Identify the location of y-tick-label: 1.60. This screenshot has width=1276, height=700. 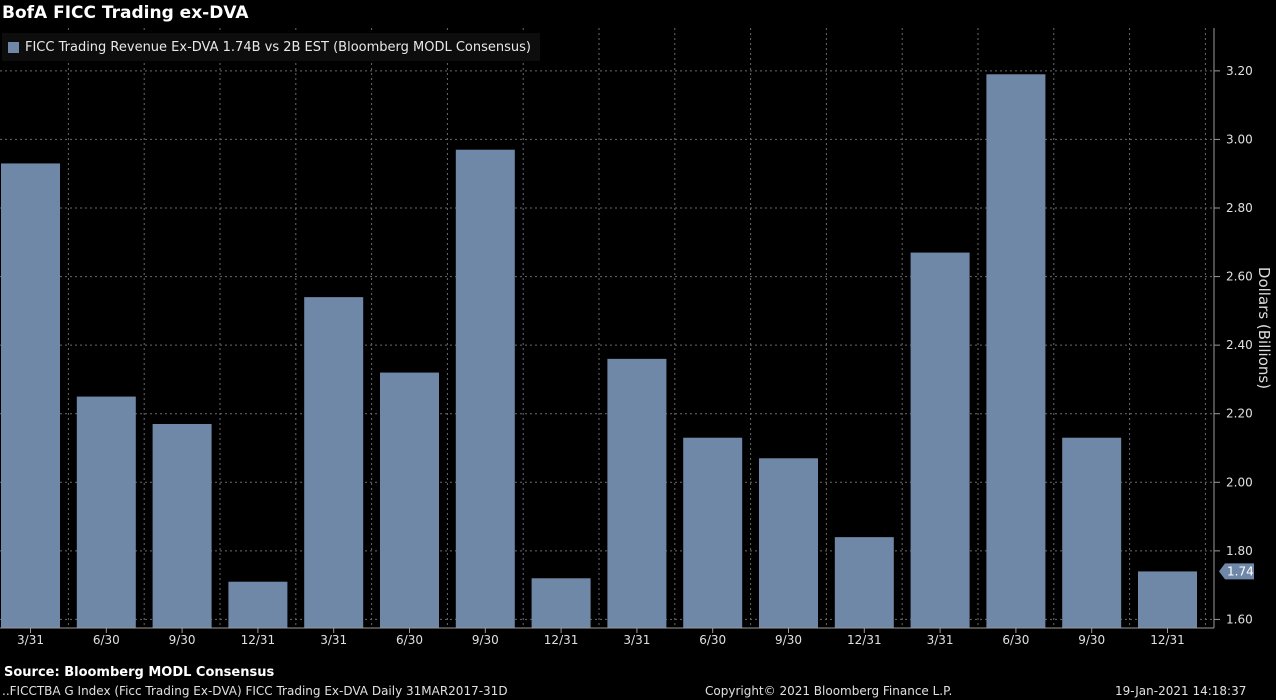
(1239, 619).